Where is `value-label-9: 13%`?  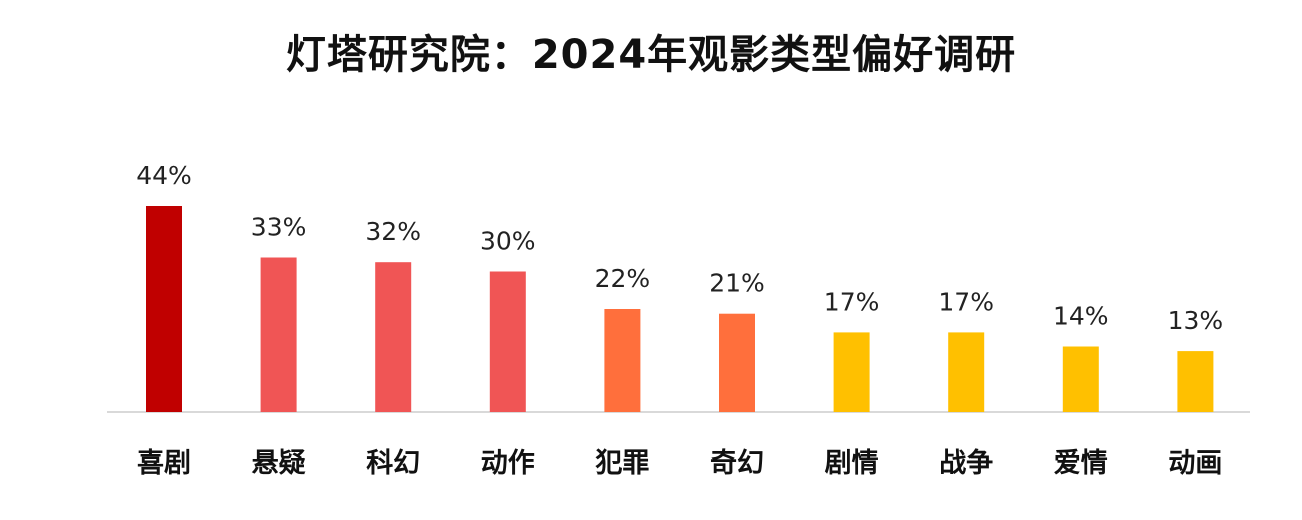
value-label-9: 13% is located at coordinates (1196, 320).